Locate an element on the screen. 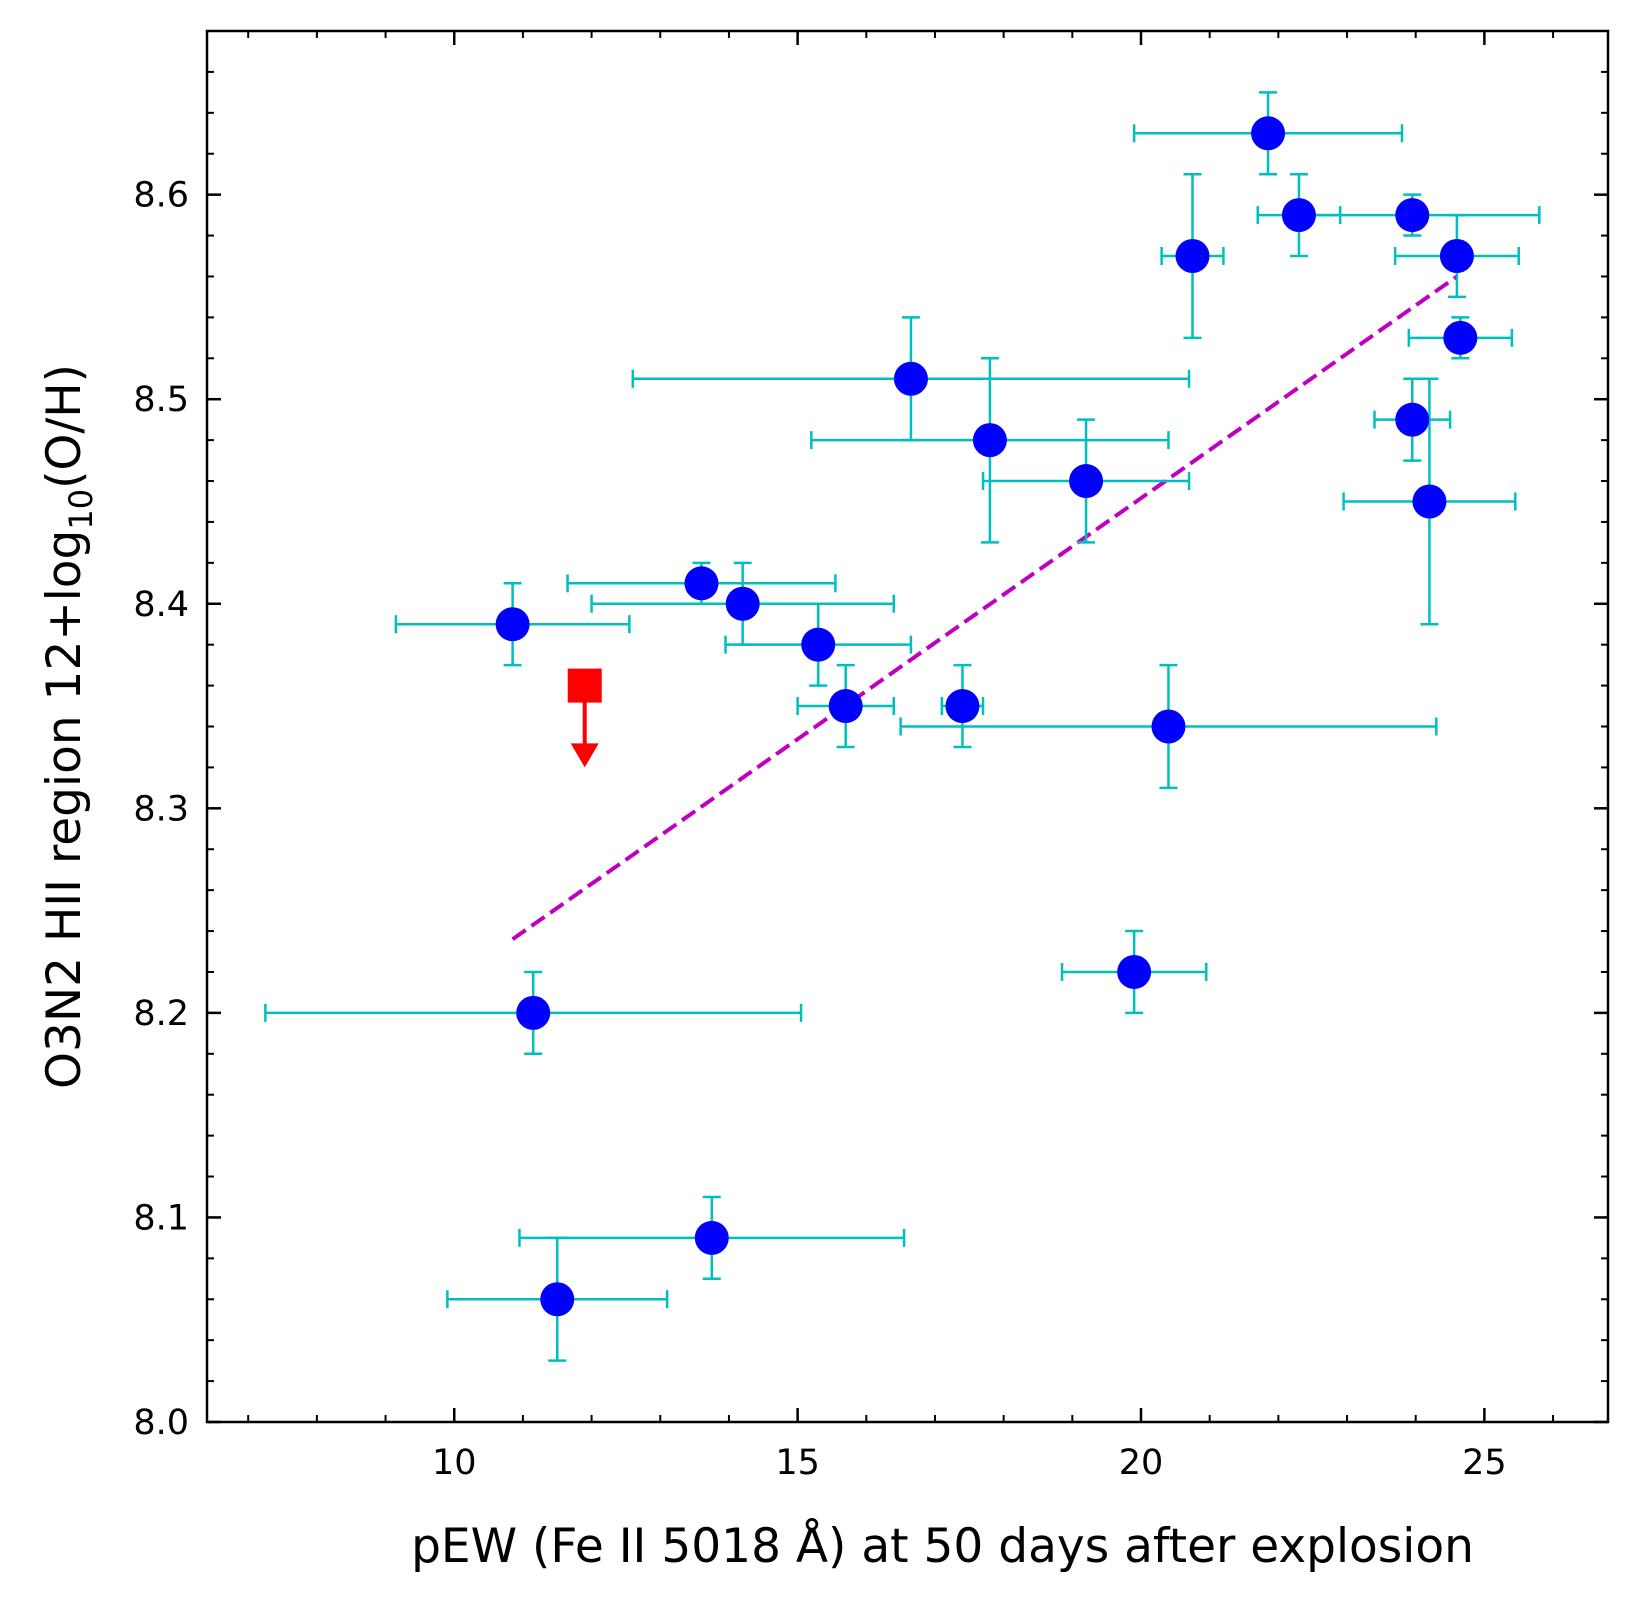  y-axis-title-subscript: 10 is located at coordinates (81, 509).